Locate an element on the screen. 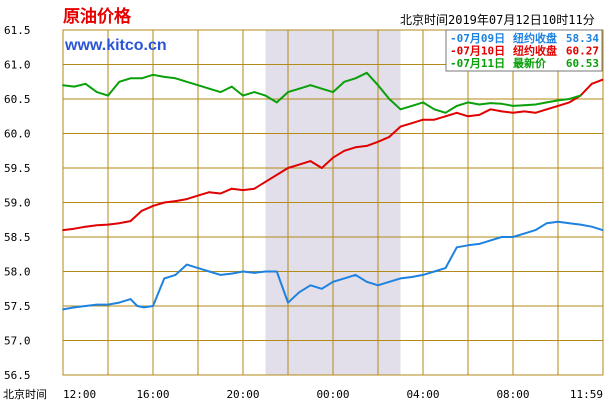 The width and height of the screenshot is (613, 410). chart-title: 原油价格 is located at coordinates (97, 16).